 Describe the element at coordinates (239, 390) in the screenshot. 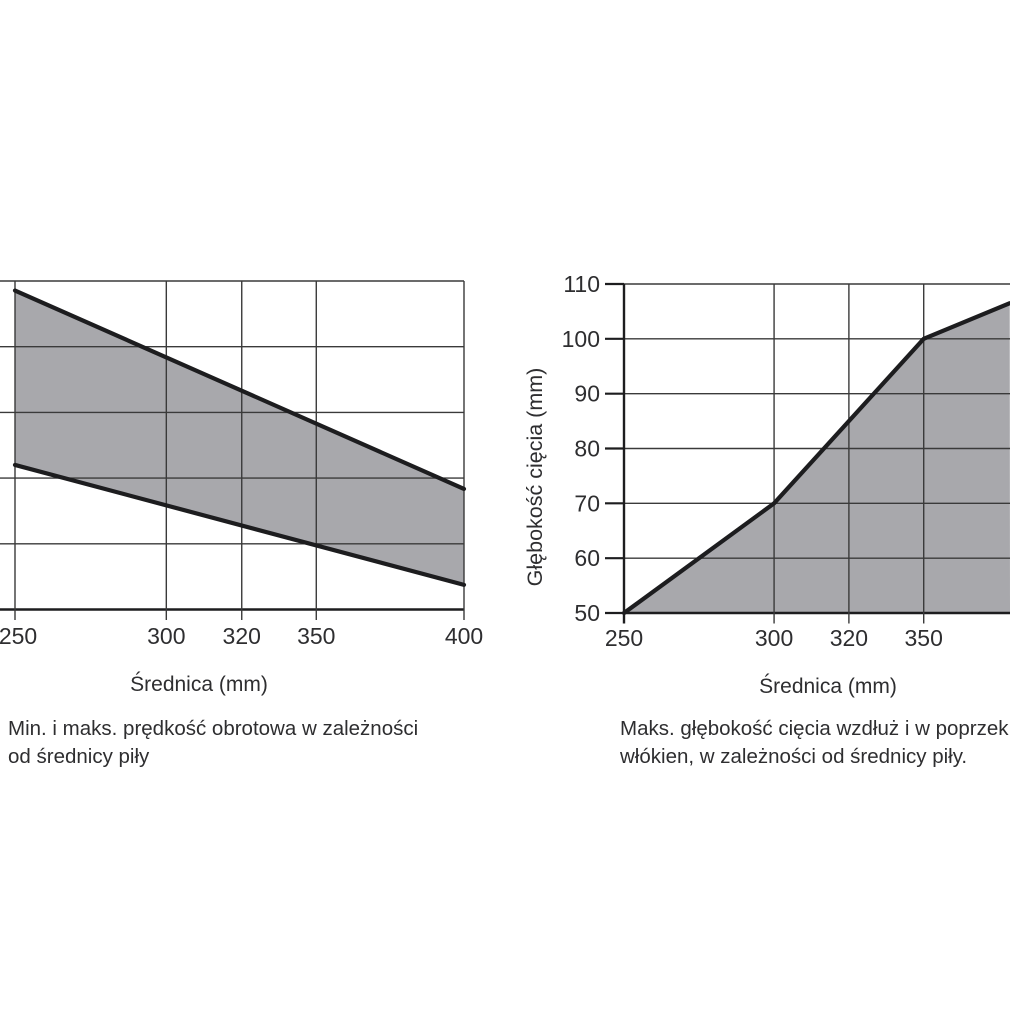

I see `max-speed-line` at that location.